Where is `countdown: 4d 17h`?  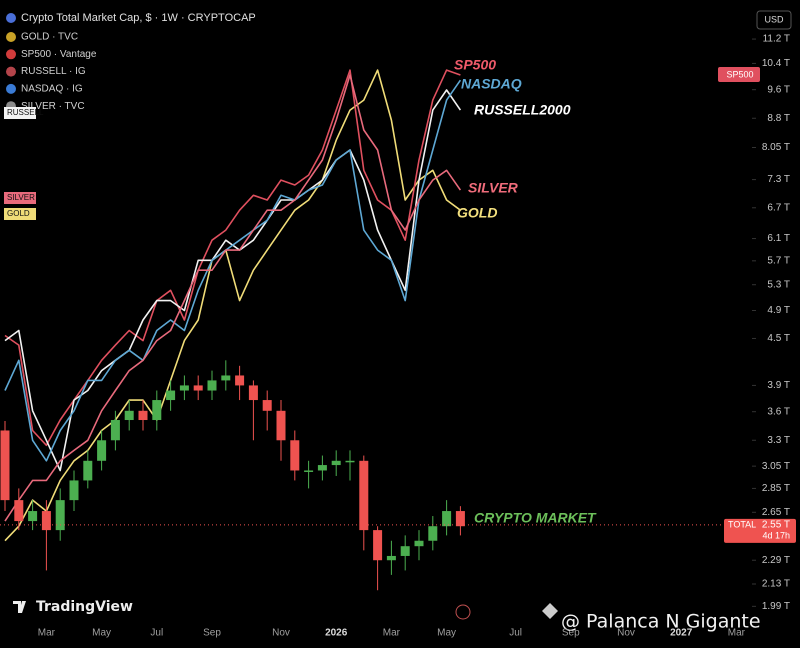 countdown: 4d 17h is located at coordinates (776, 535).